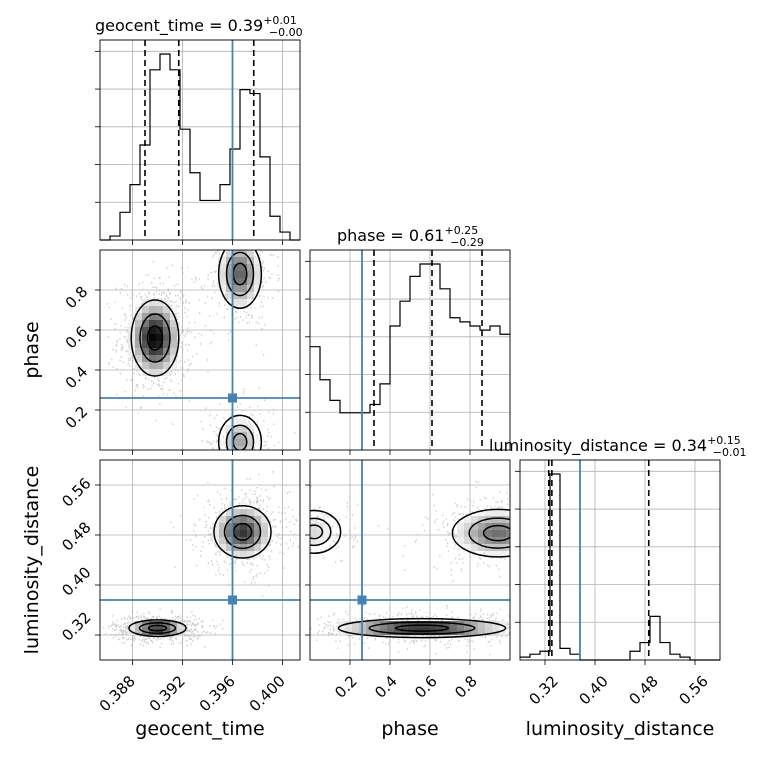  I want to click on title-luminosity-distance: luminosity_distance = 0.34+0.15 −0.01, so click(618, 446).